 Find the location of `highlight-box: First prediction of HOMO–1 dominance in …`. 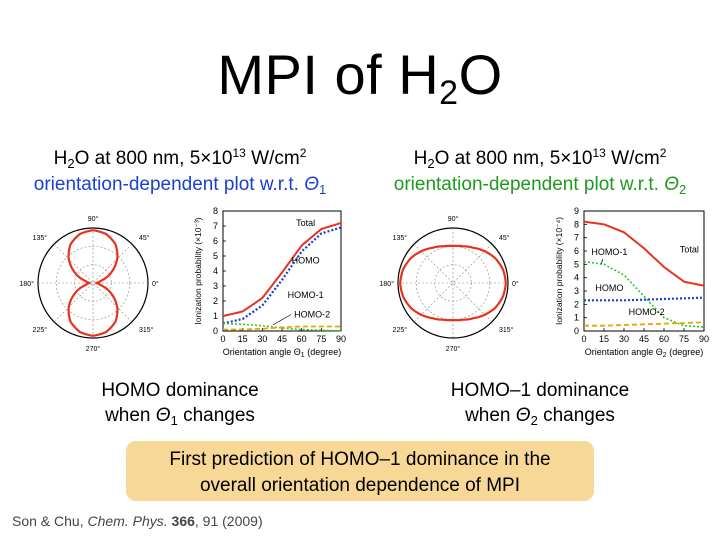

highlight-box: First prediction of HOMO–1 dominance in … is located at coordinates (360, 471).